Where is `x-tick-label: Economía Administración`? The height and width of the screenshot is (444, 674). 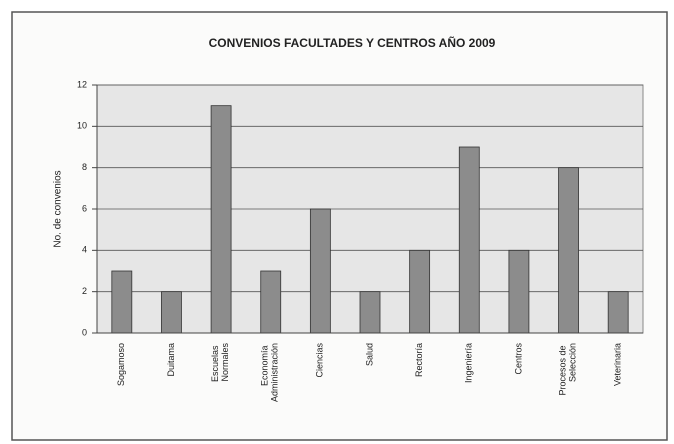 x-tick-label: Economía Administración is located at coordinates (270, 372).